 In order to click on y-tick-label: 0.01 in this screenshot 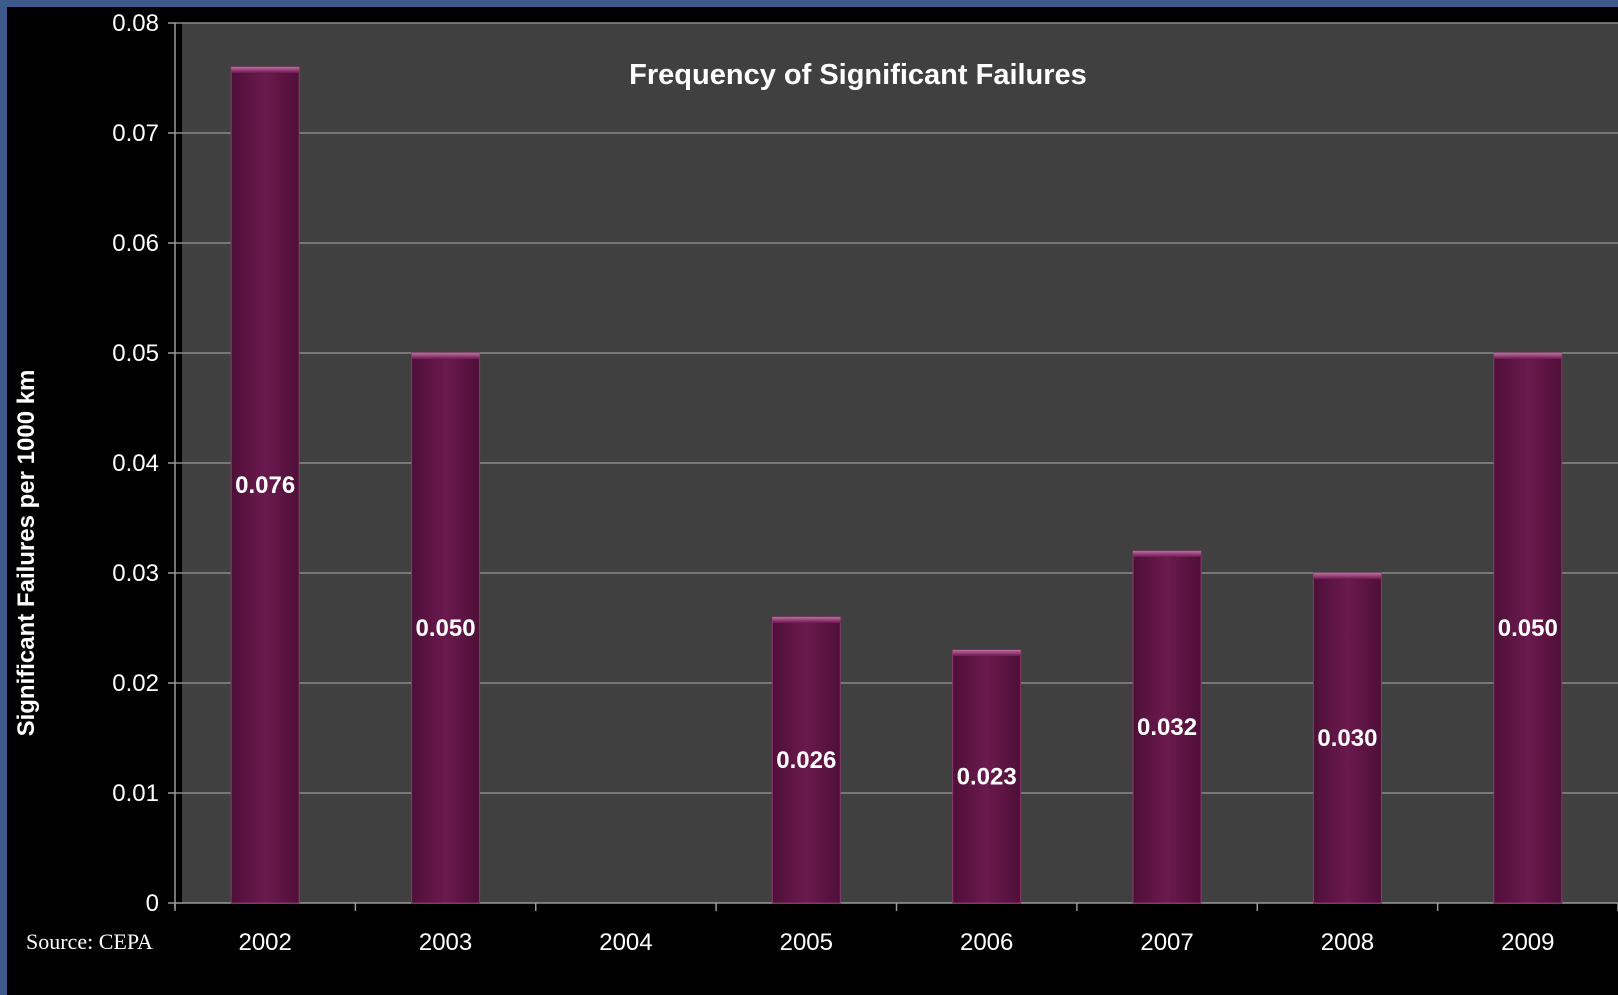, I will do `click(135, 793)`.